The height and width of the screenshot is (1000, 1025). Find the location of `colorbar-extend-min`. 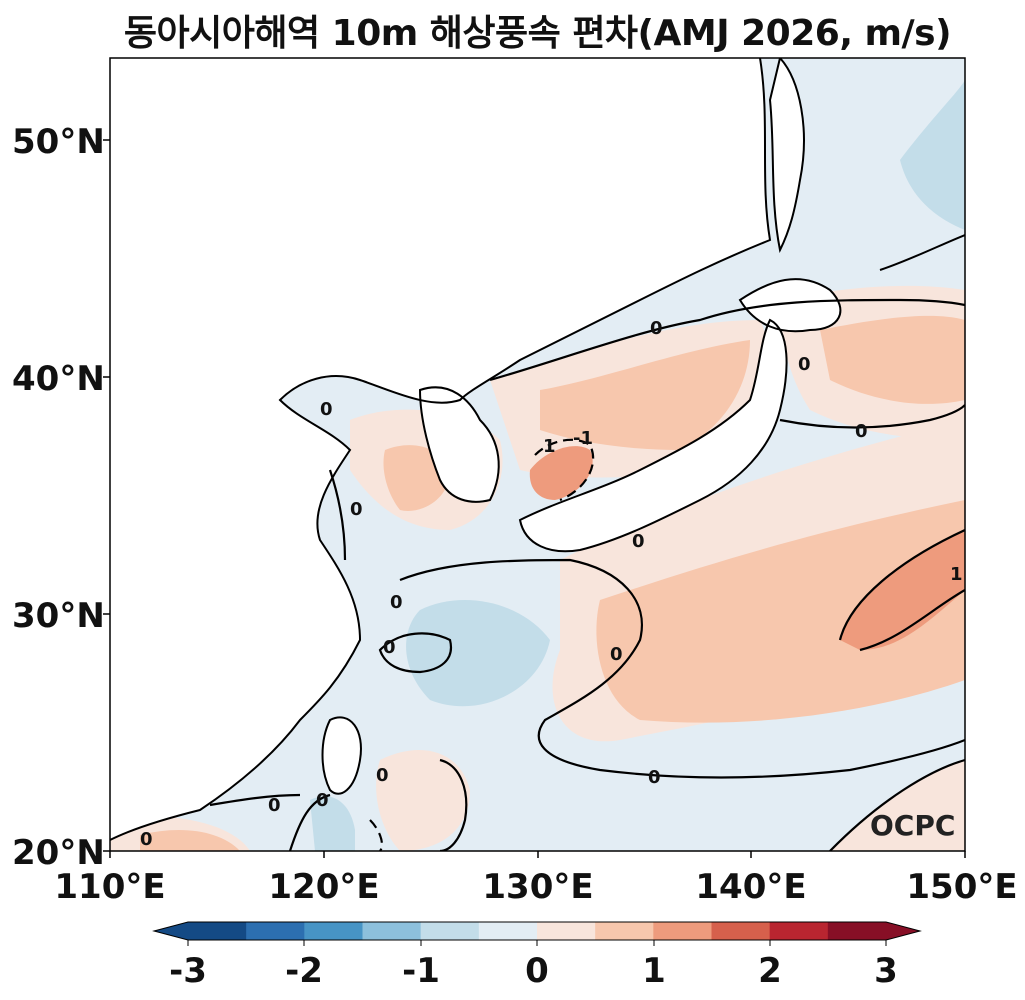

colorbar-extend-min is located at coordinates (171, 931).